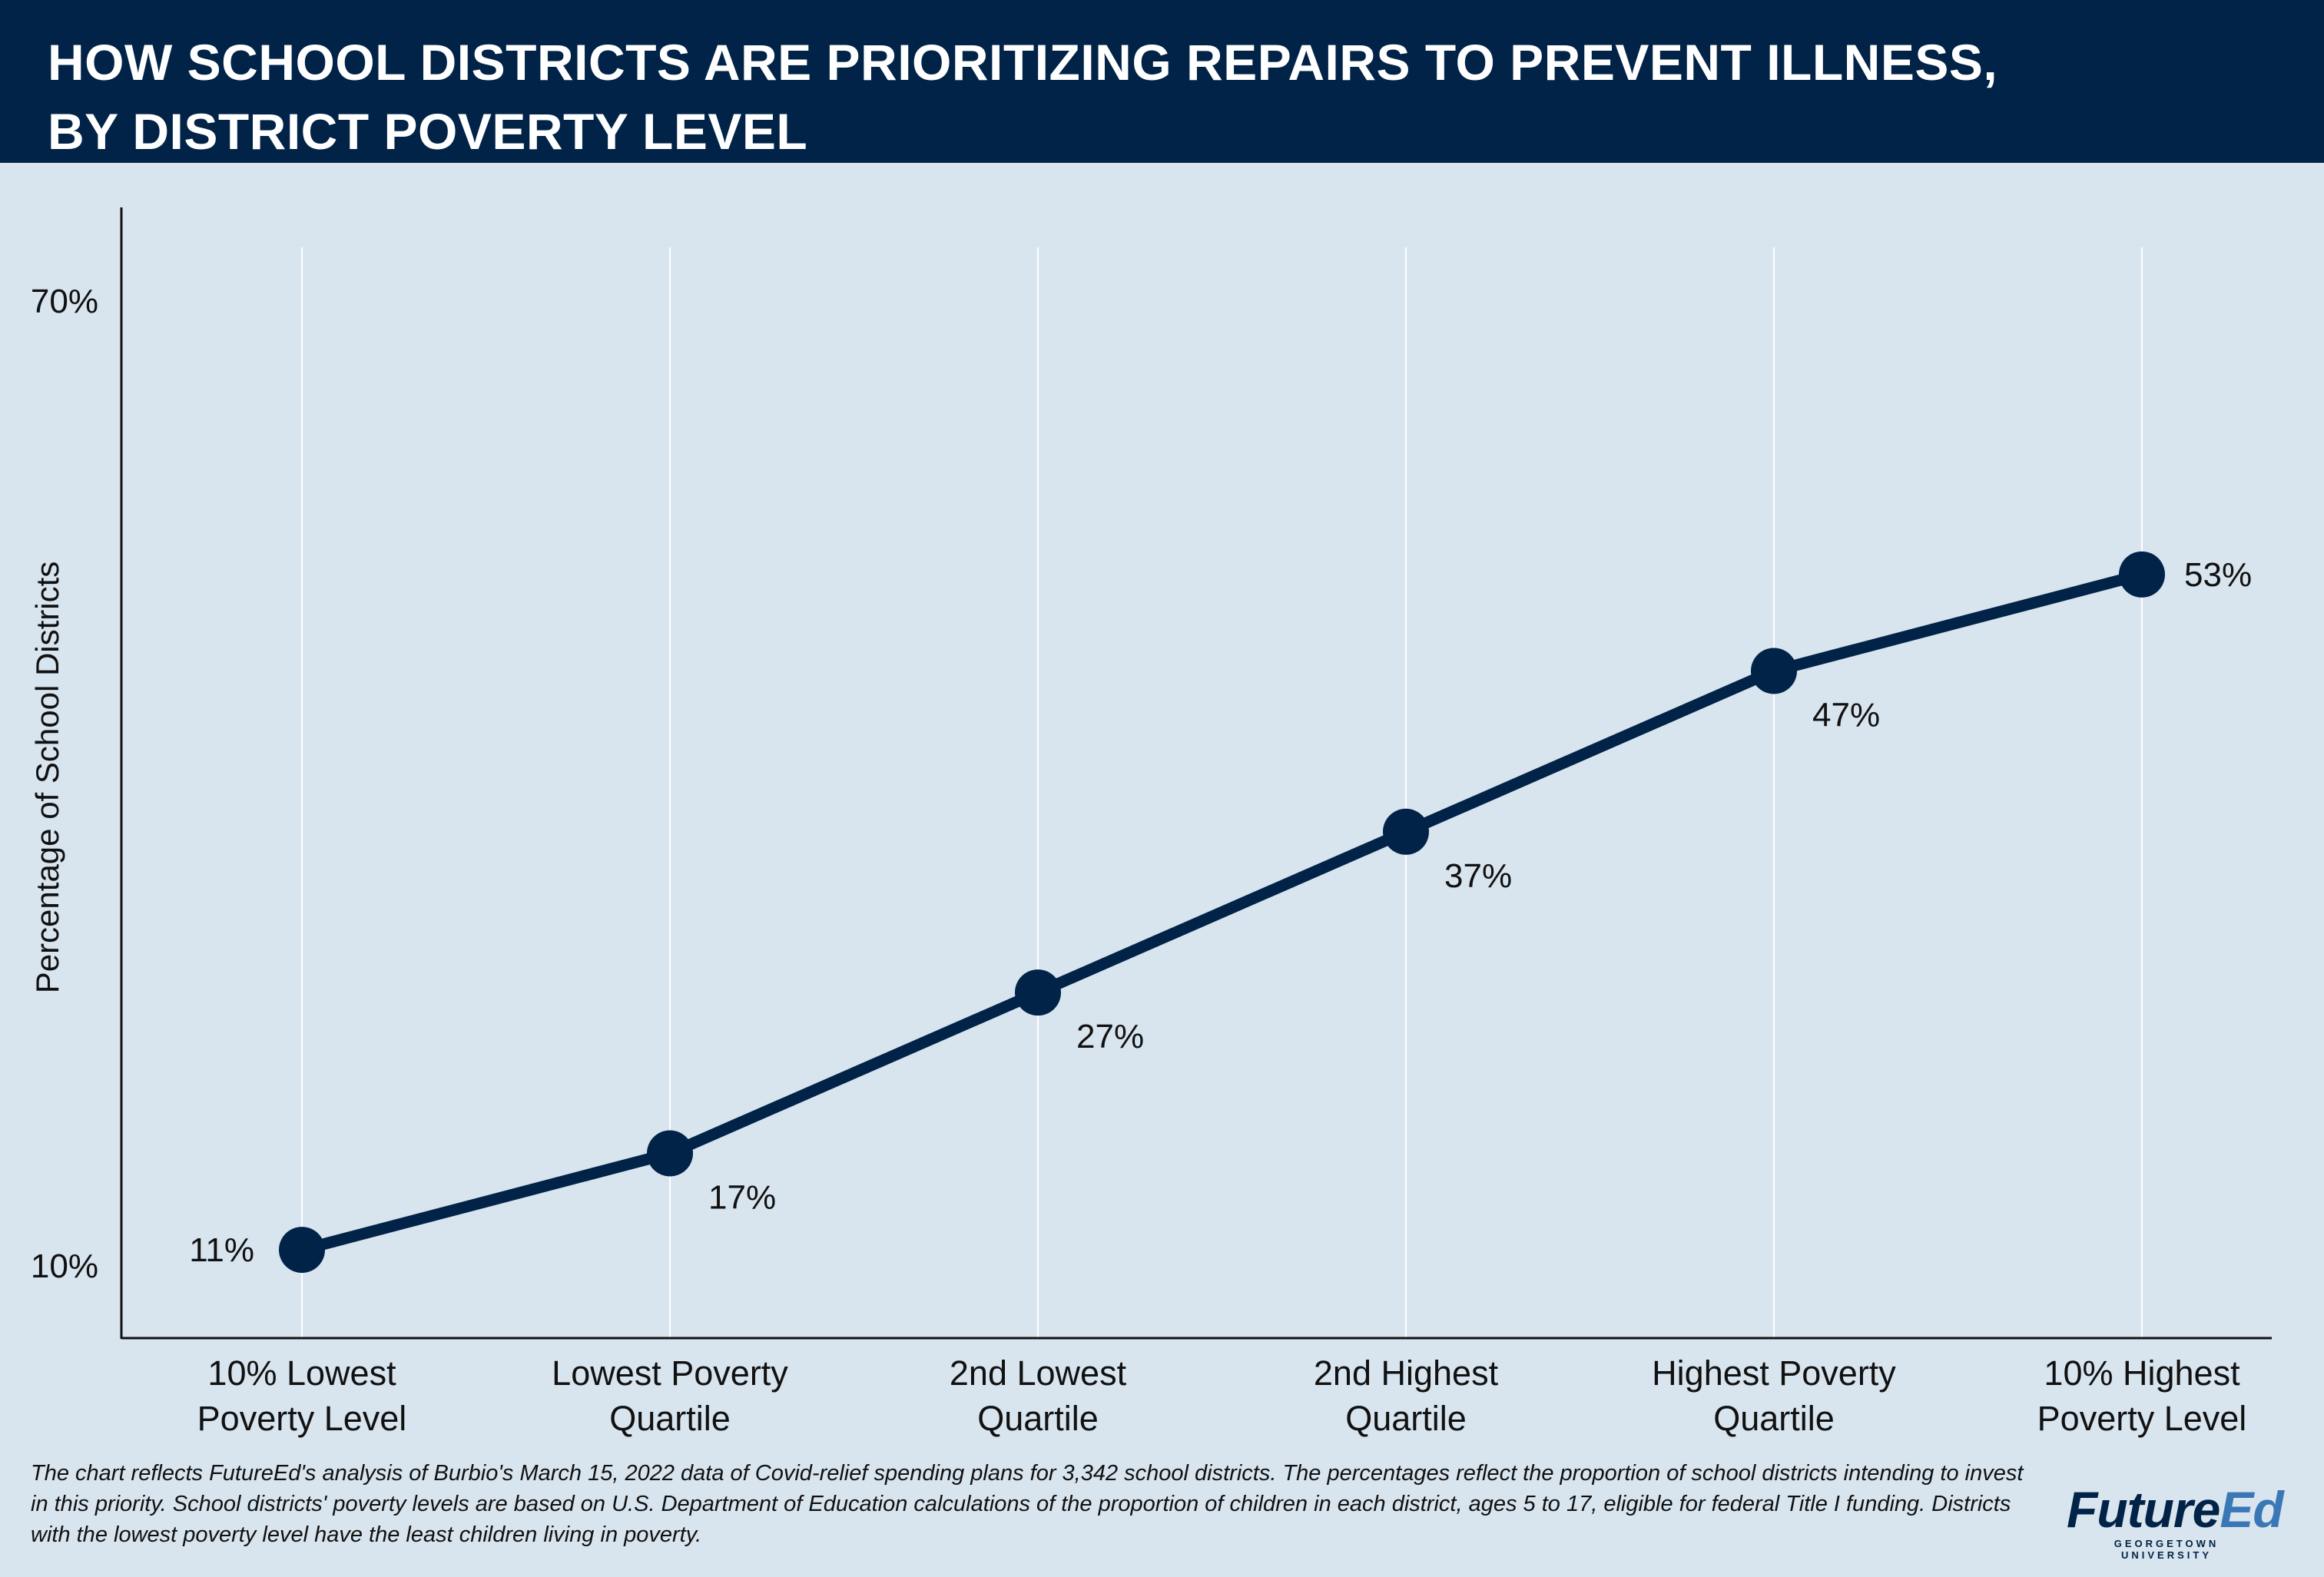 The width and height of the screenshot is (2324, 1577). I want to click on x-tick-label-2-0: 2nd Lowest, so click(1038, 1373).